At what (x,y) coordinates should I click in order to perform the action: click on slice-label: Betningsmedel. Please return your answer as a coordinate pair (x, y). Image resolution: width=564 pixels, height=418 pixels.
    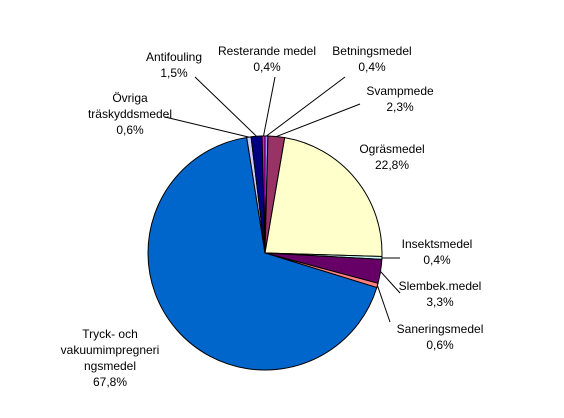
    Looking at the image, I should click on (371, 51).